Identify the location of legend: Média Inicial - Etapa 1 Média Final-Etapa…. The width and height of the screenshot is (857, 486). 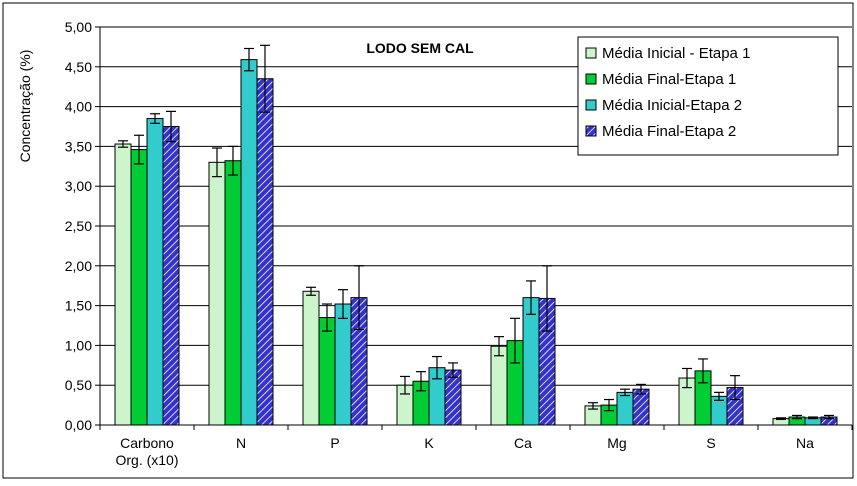
(708, 96).